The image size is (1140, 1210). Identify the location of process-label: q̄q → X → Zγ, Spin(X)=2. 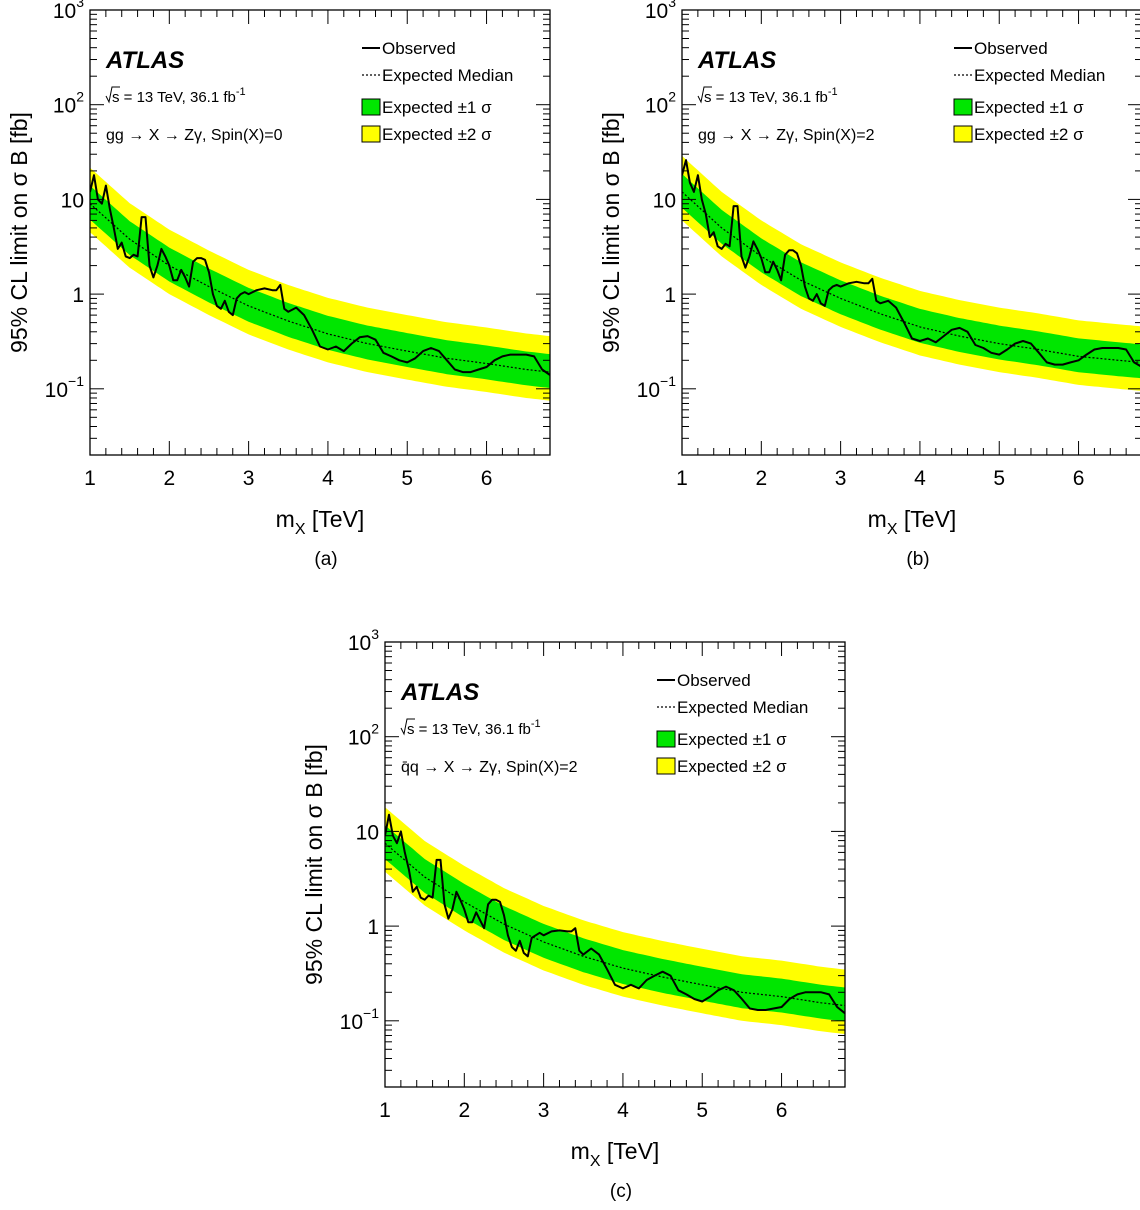
(489, 767).